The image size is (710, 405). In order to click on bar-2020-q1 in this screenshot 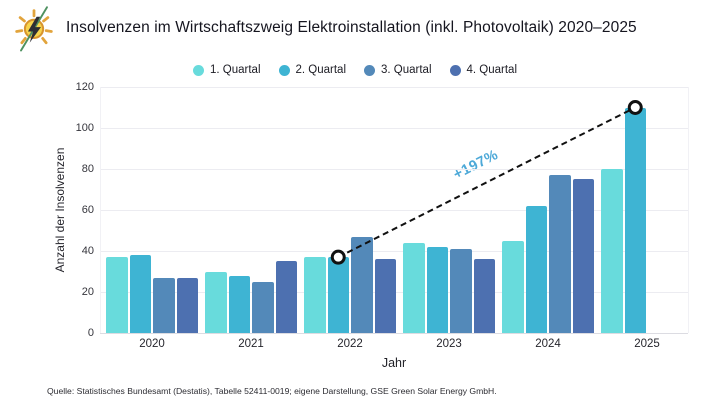, I will do `click(117, 295)`.